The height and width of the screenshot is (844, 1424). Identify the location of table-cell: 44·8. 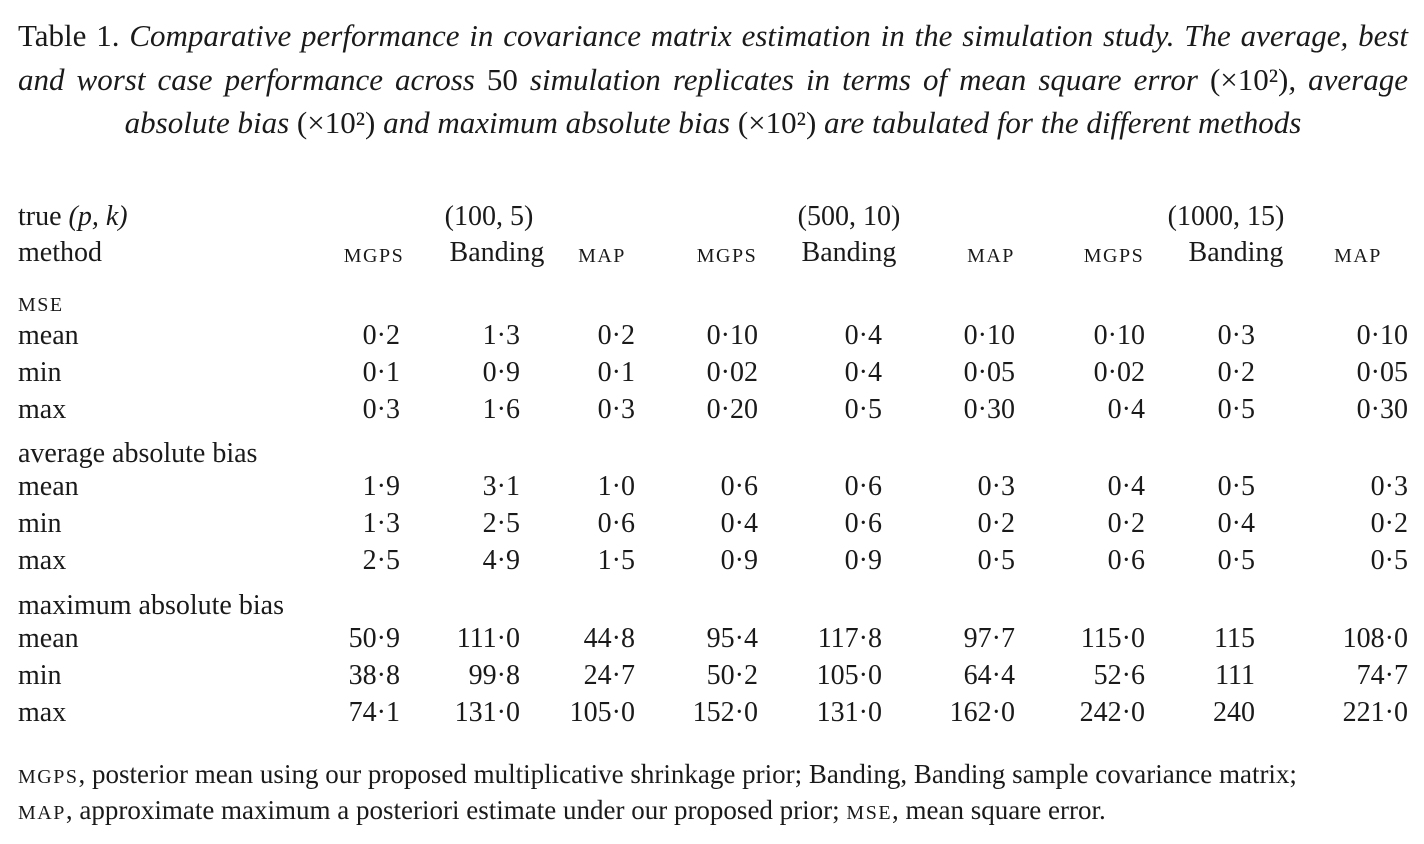
(609, 638).